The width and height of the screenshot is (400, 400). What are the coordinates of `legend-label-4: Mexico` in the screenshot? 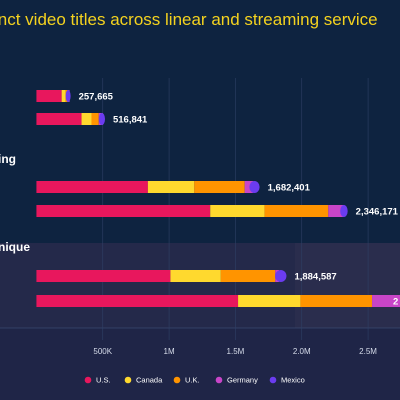 It's located at (293, 380).